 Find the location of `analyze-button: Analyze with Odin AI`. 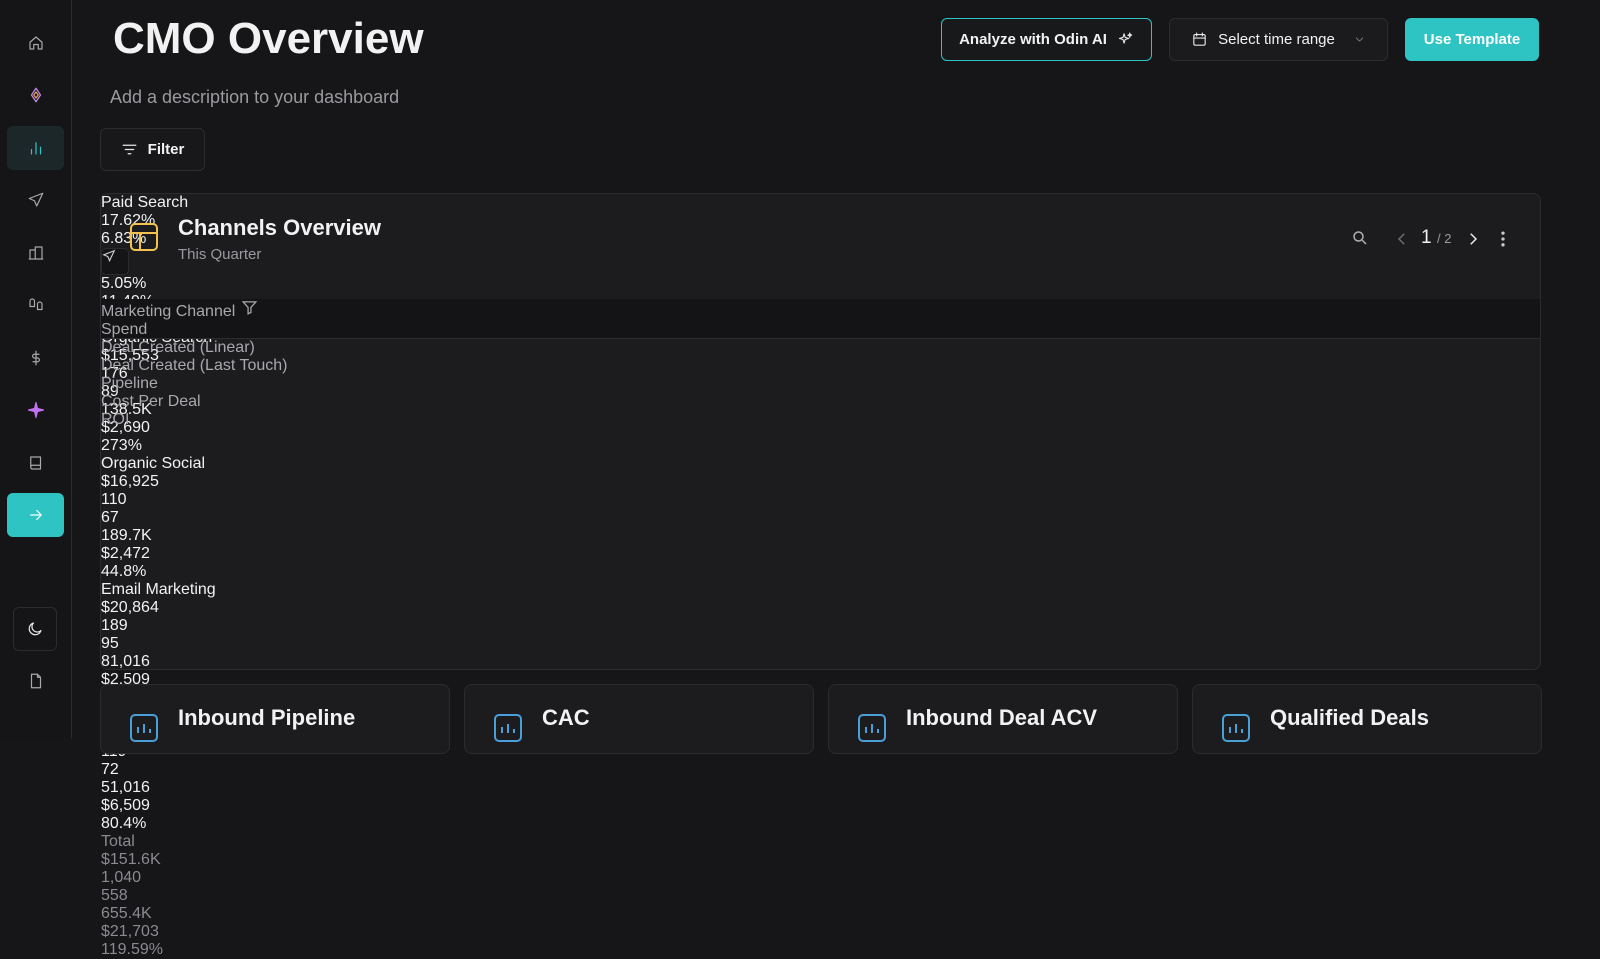

analyze-button: Analyze with Odin AI is located at coordinates (1046, 39).